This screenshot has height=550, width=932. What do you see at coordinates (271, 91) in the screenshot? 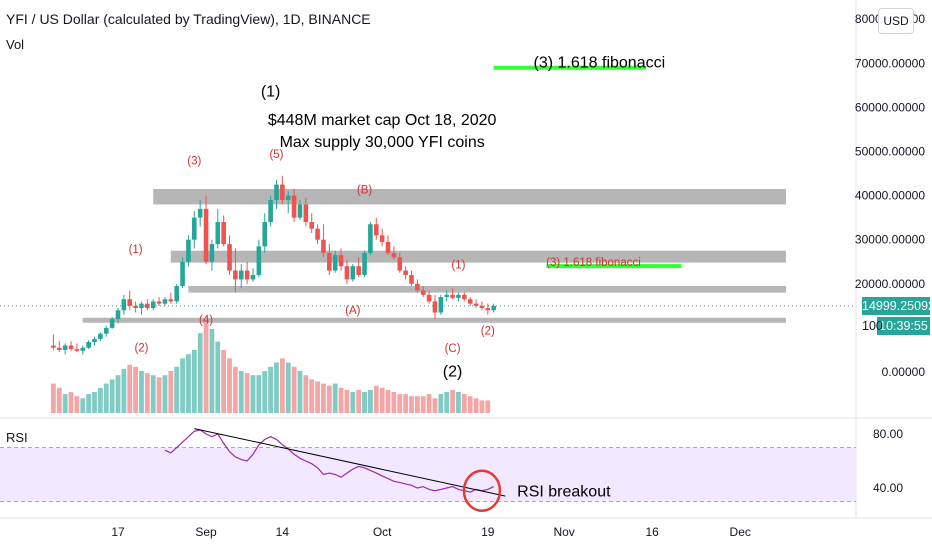
I see `chart-annotation: (1)` at bounding box center [271, 91].